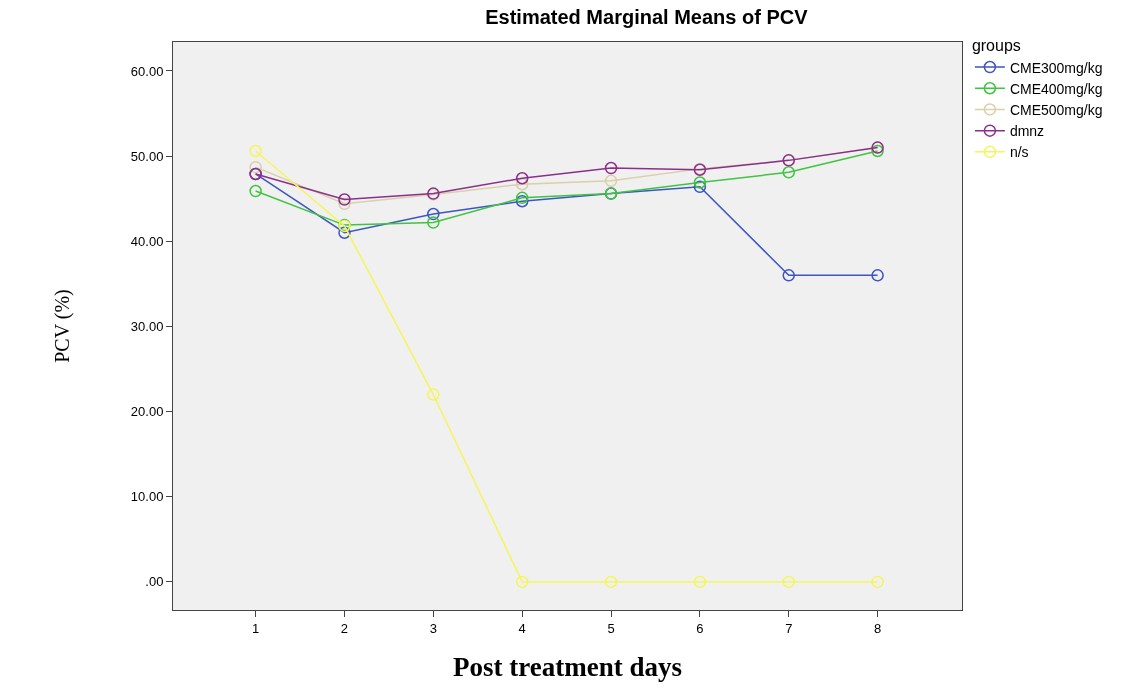 The image size is (1144, 696). What do you see at coordinates (1027, 131) in the screenshot?
I see `legend-label: dmnz` at bounding box center [1027, 131].